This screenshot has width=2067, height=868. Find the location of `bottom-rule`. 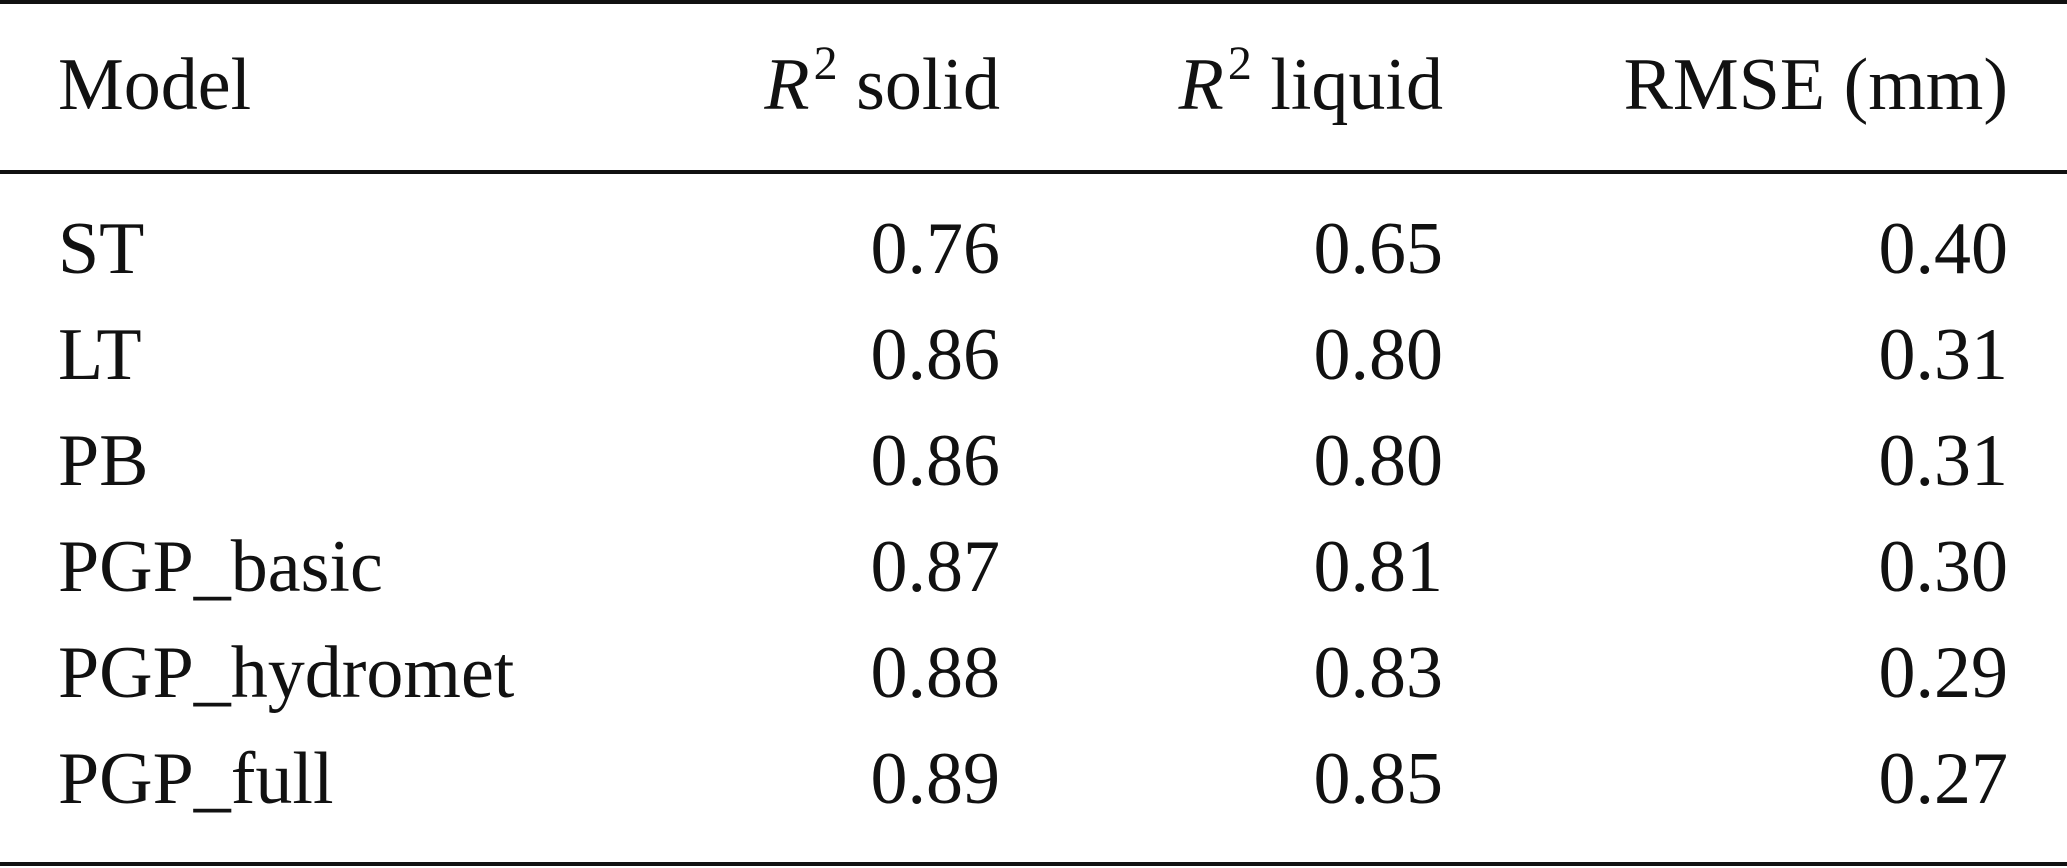

bottom-rule is located at coordinates (1033, 864).